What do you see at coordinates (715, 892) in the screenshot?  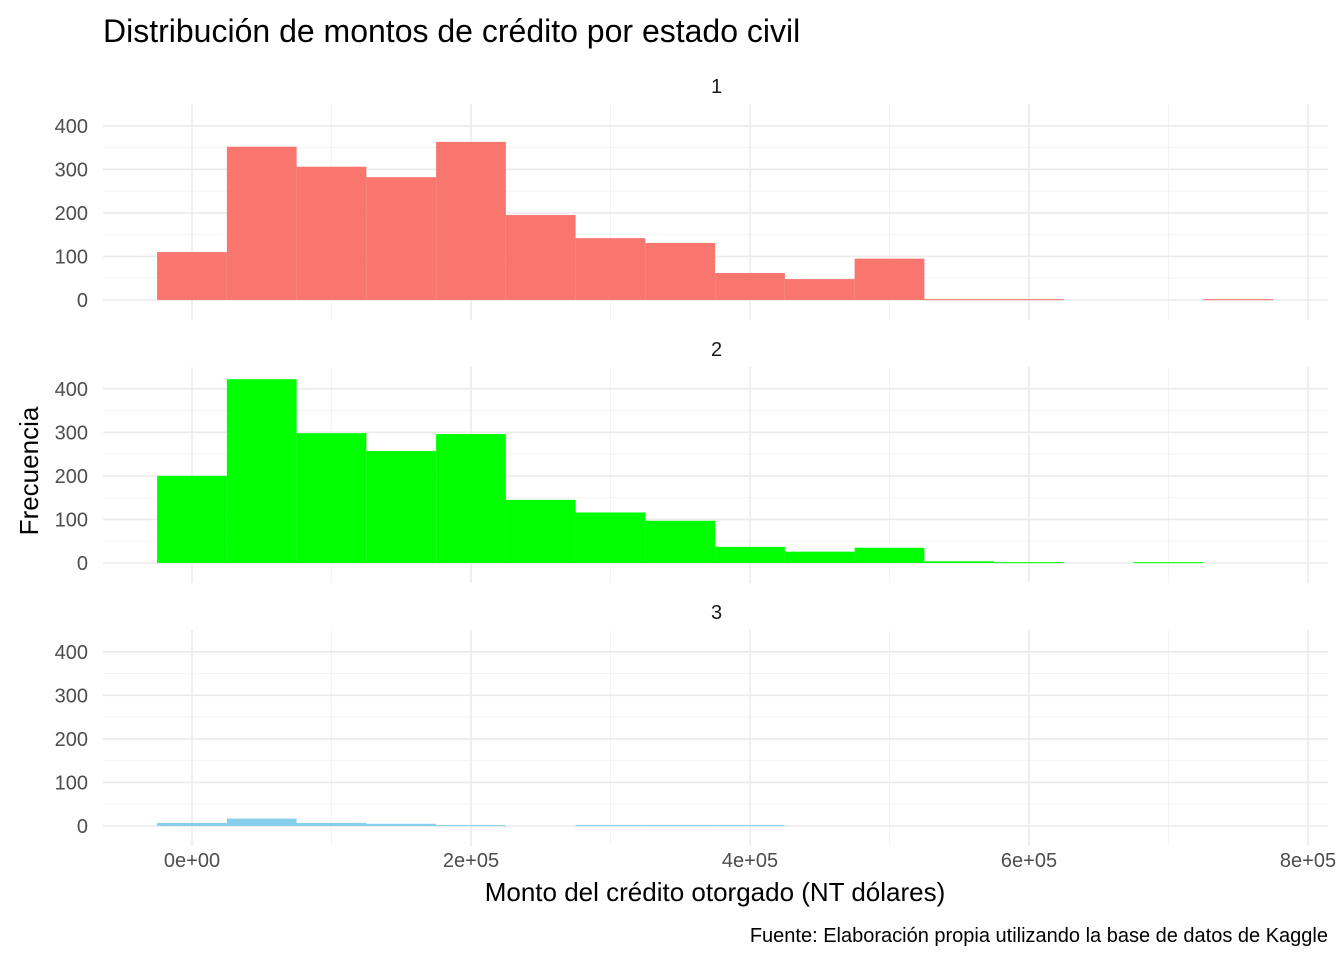 I see `x-axis-title: Monto del crédito otorgado (NT dólares)` at bounding box center [715, 892].